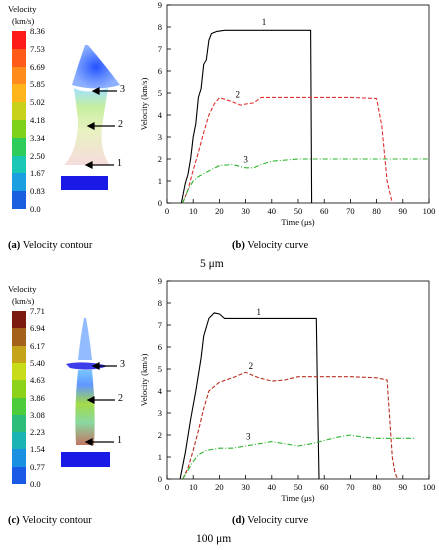  What do you see at coordinates (57, 520) in the screenshot?
I see `caption-c-text: Velocity contour` at bounding box center [57, 520].